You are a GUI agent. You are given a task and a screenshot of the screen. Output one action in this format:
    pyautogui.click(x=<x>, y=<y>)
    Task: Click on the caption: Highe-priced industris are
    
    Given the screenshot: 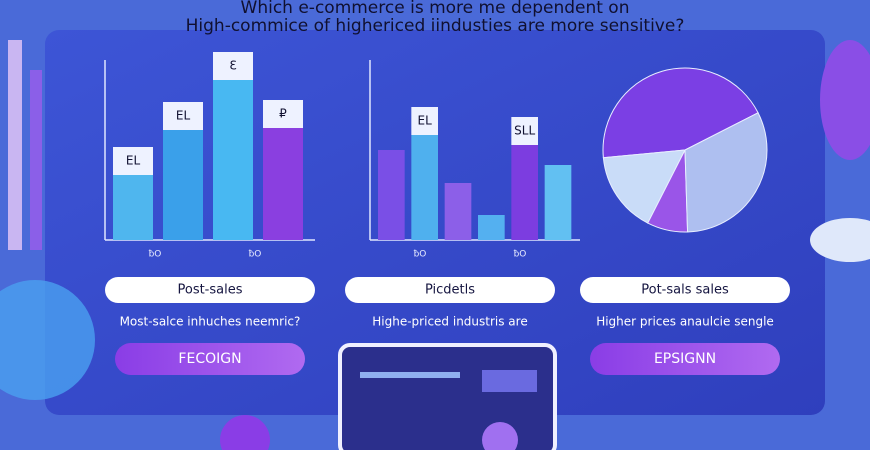 What is the action you would take?
    pyautogui.click(x=449, y=322)
    